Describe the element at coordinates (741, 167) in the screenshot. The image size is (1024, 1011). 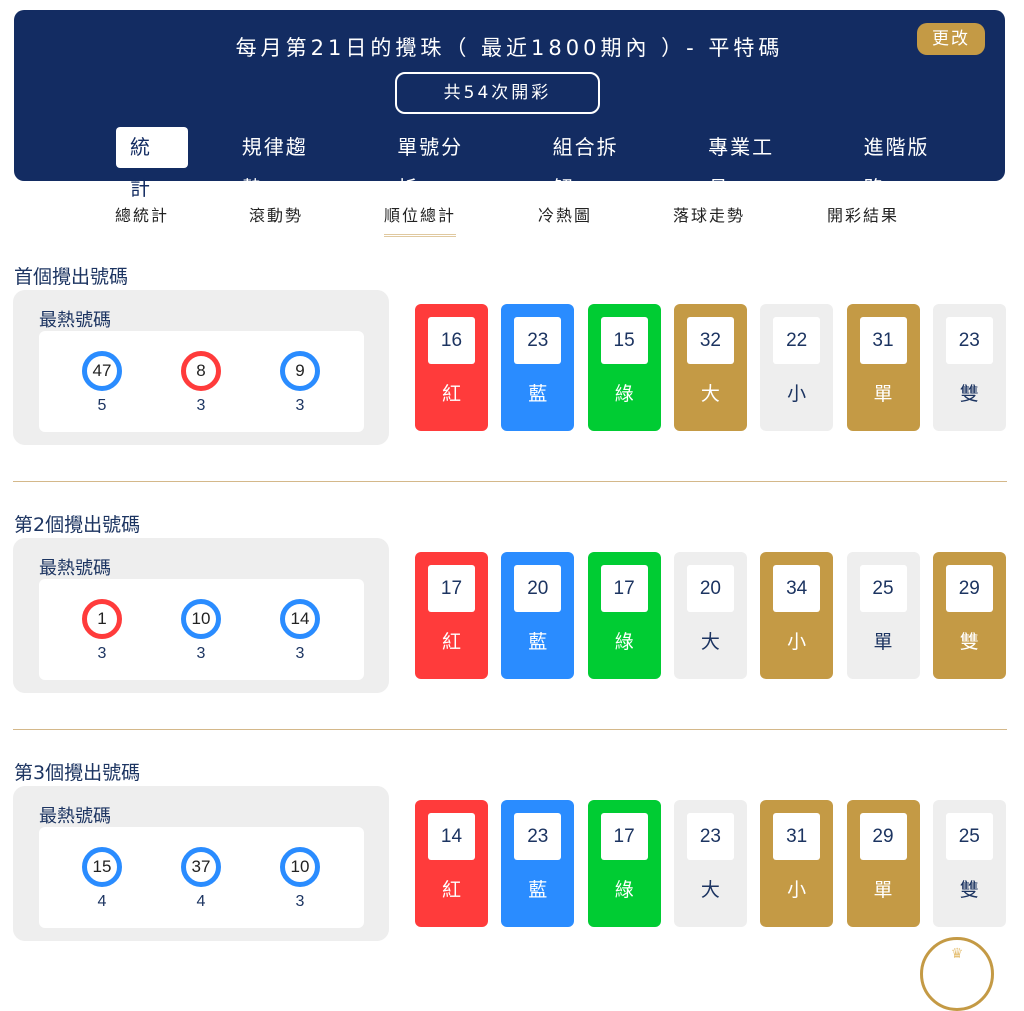
I see `tab-4: 專業工具` at that location.